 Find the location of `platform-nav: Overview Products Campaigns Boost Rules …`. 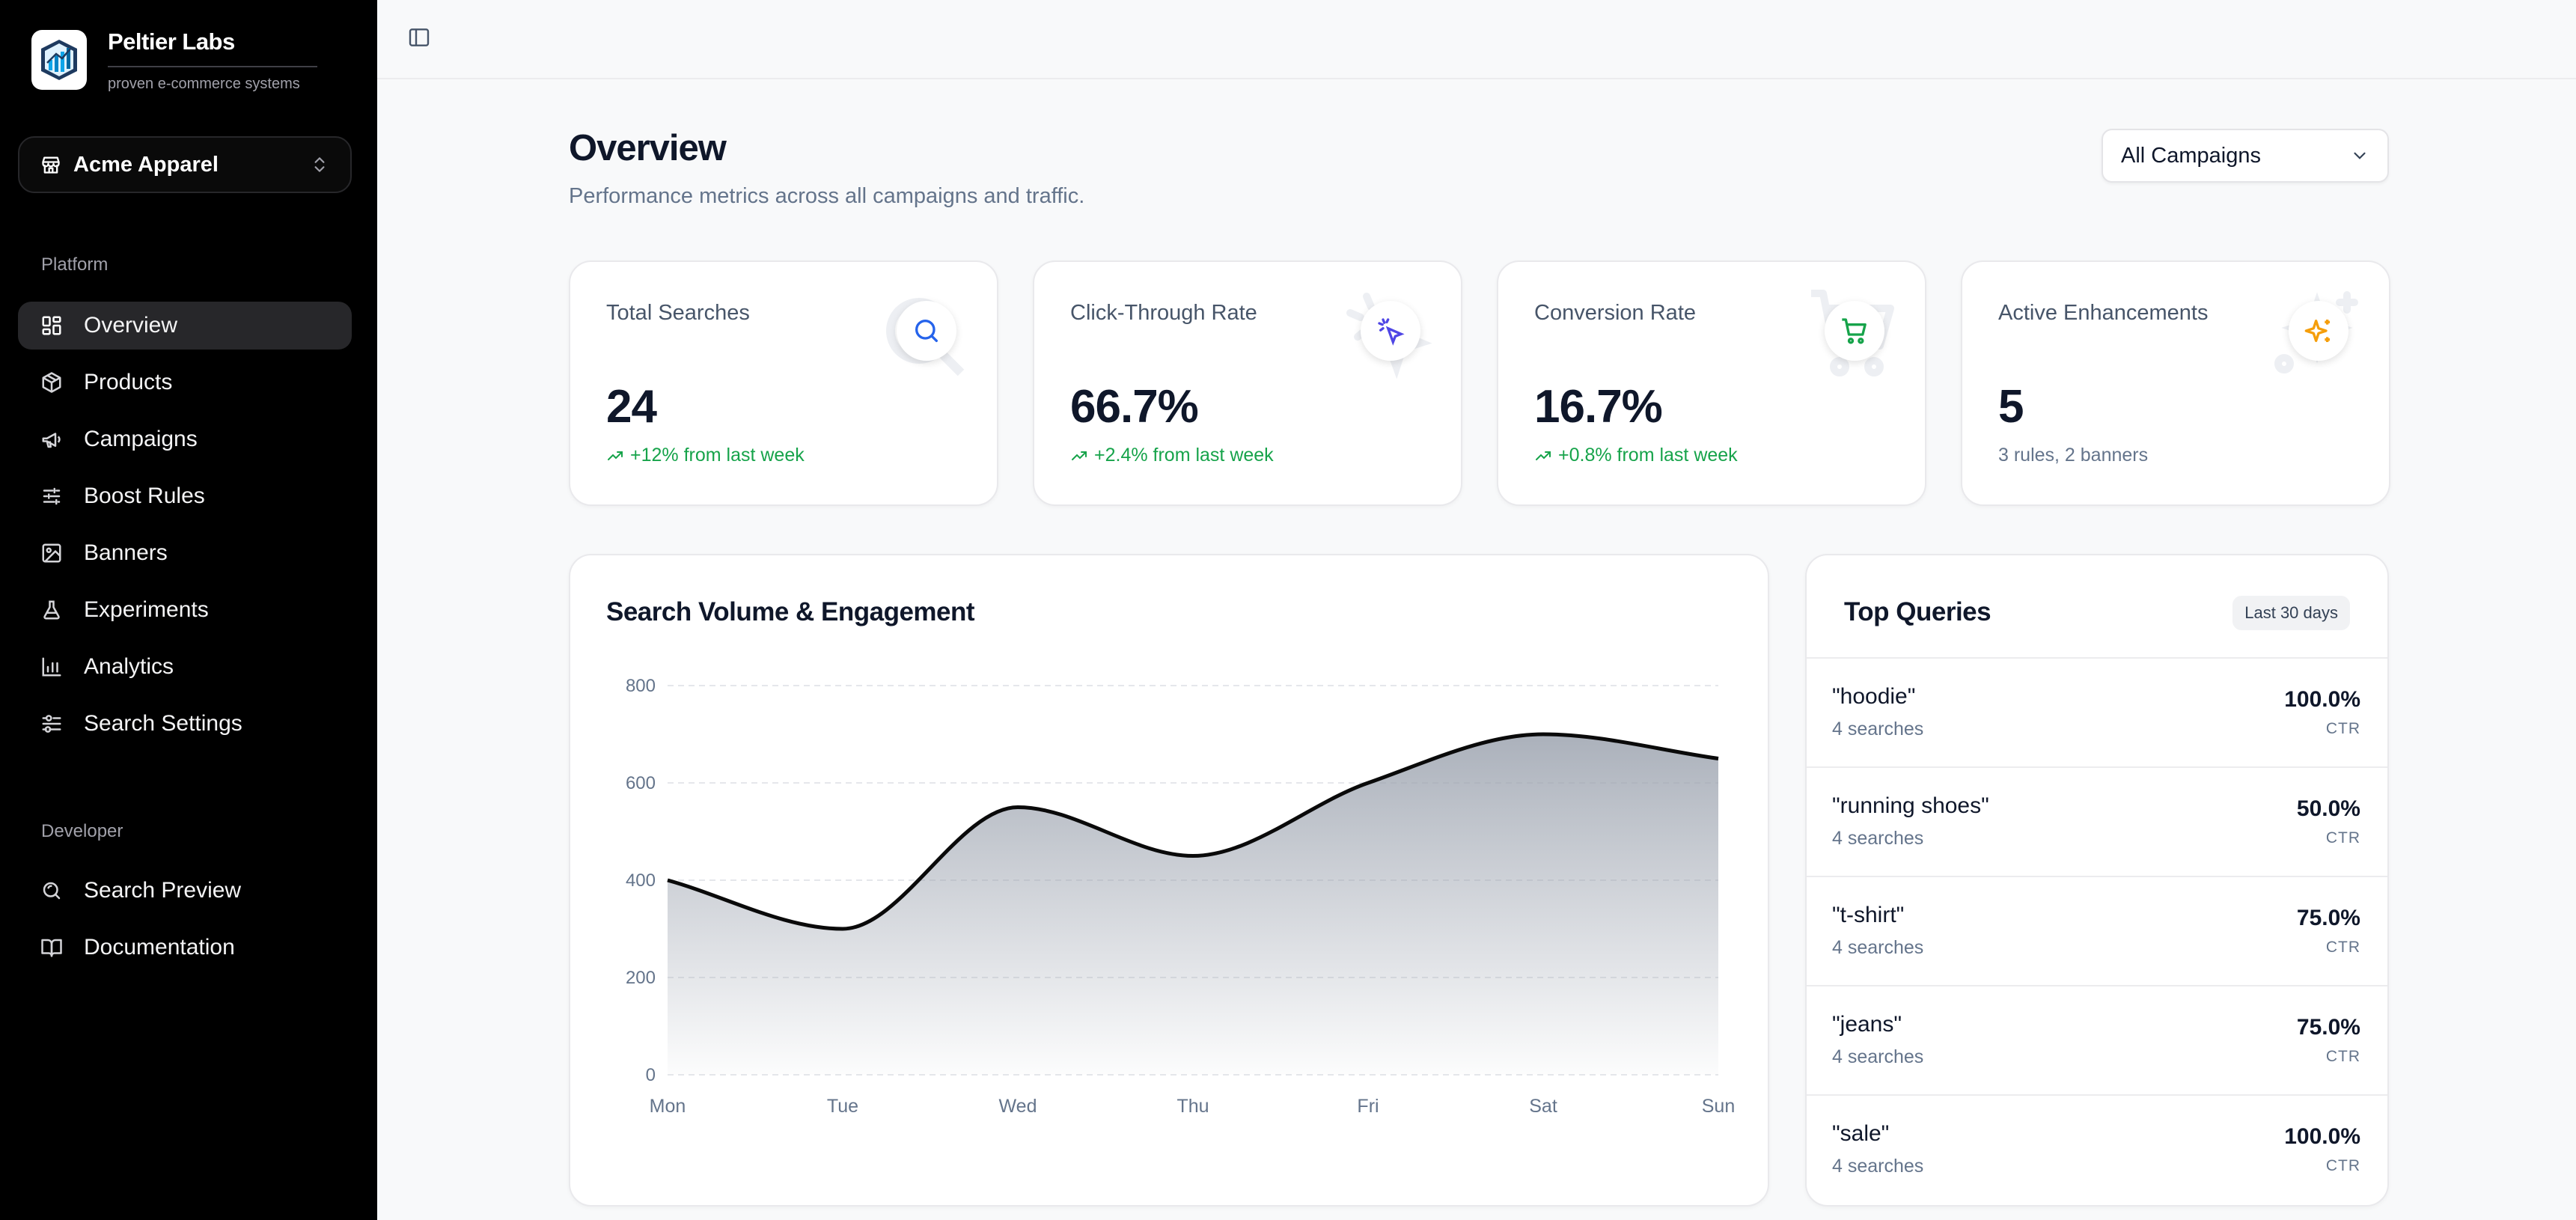

platform-nav: Overview Products Campaigns Boost Rules … is located at coordinates (185, 529).